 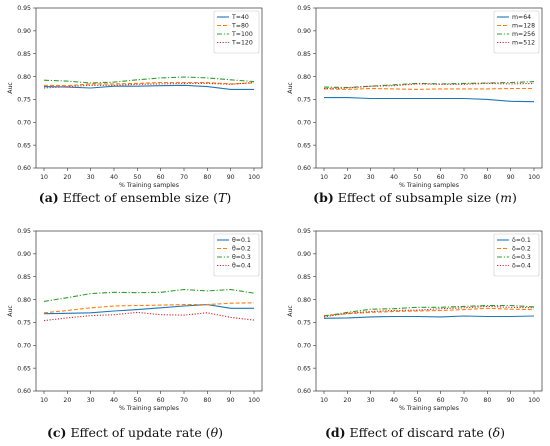 I want to click on legend-label: T=100, so click(x=242, y=34).